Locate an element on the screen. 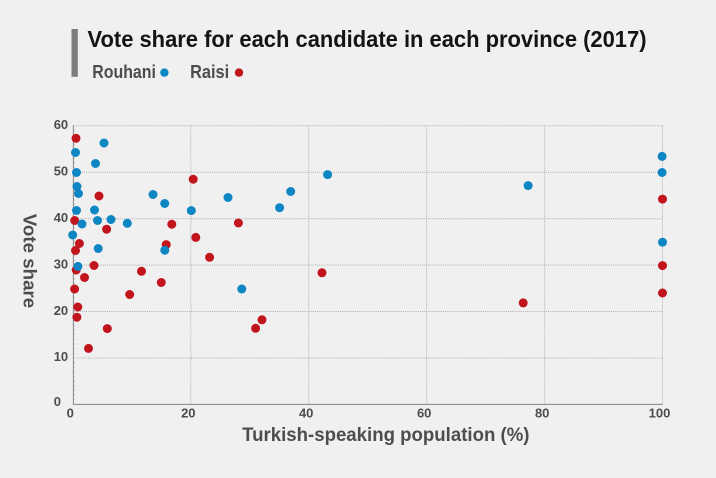 Image resolution: width=716 pixels, height=478 pixels. svg-text: Raisi is located at coordinates (209, 72).